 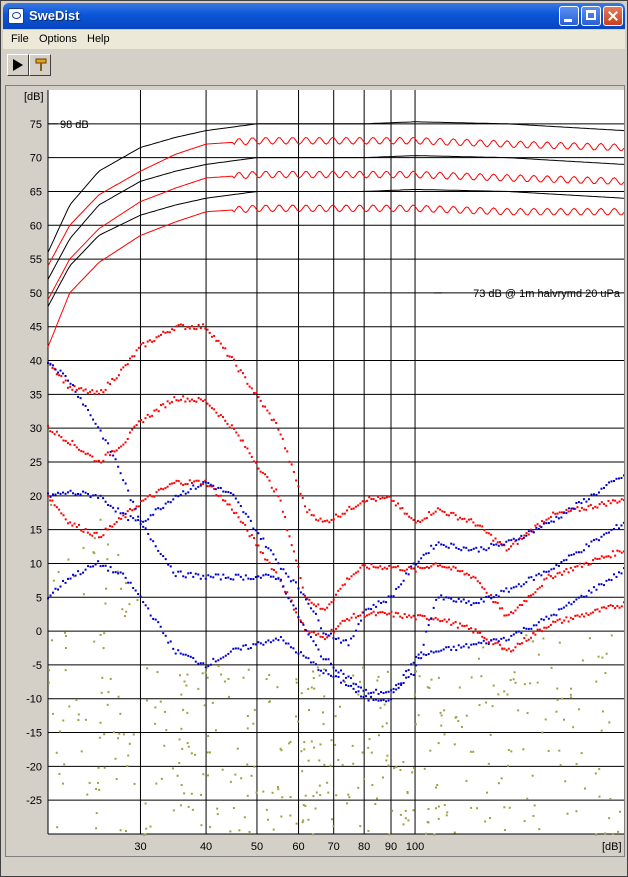 What do you see at coordinates (391, 847) in the screenshot?
I see `x-tick-label: 90` at bounding box center [391, 847].